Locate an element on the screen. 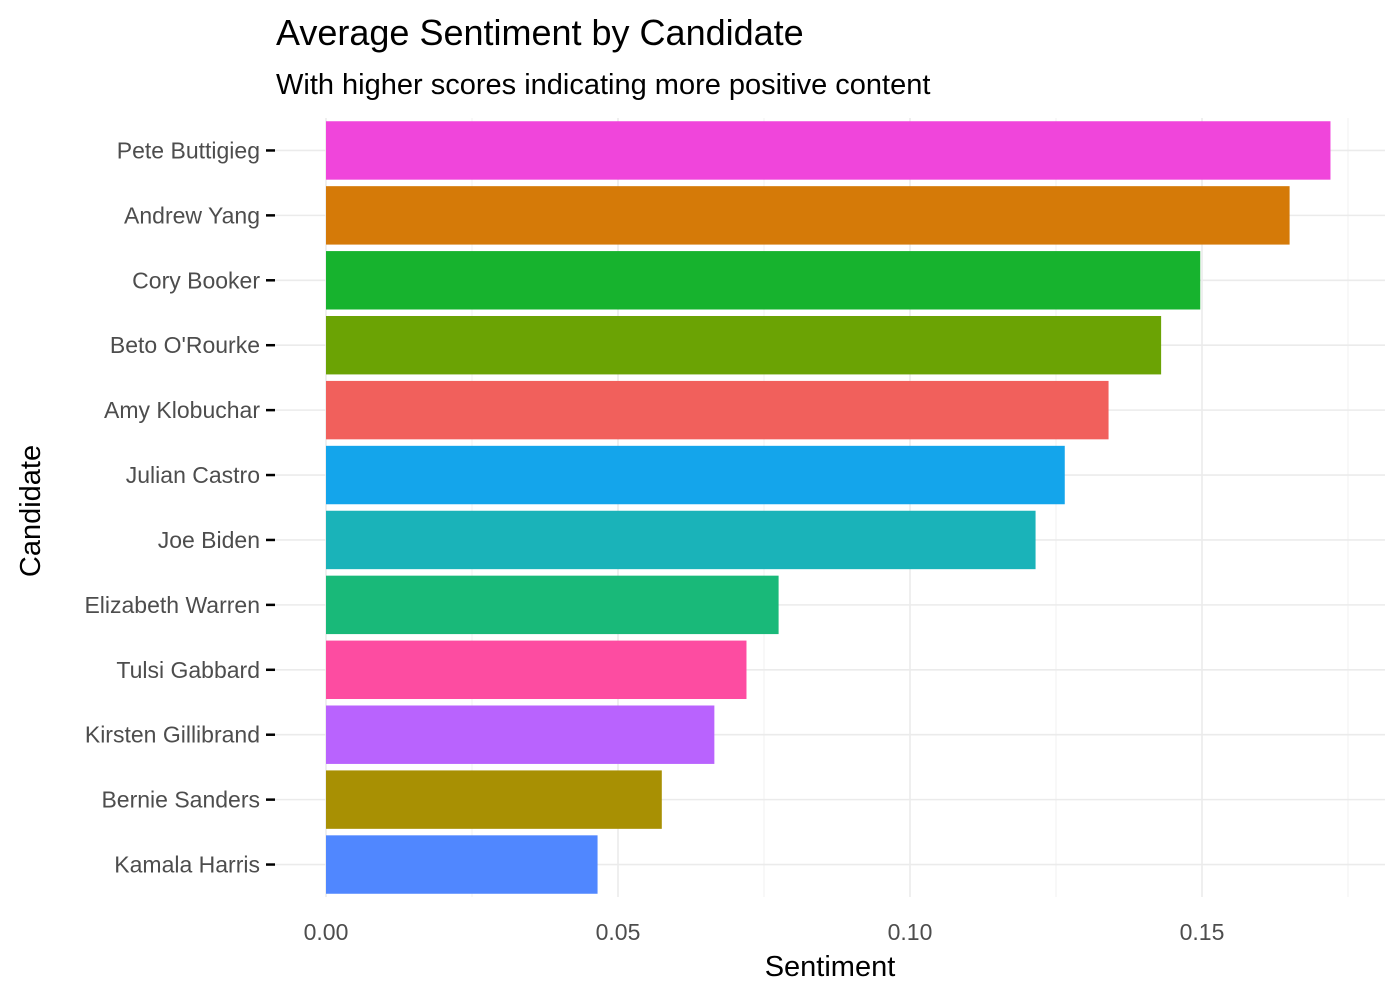  bar-joe-biden is located at coordinates (681, 540).